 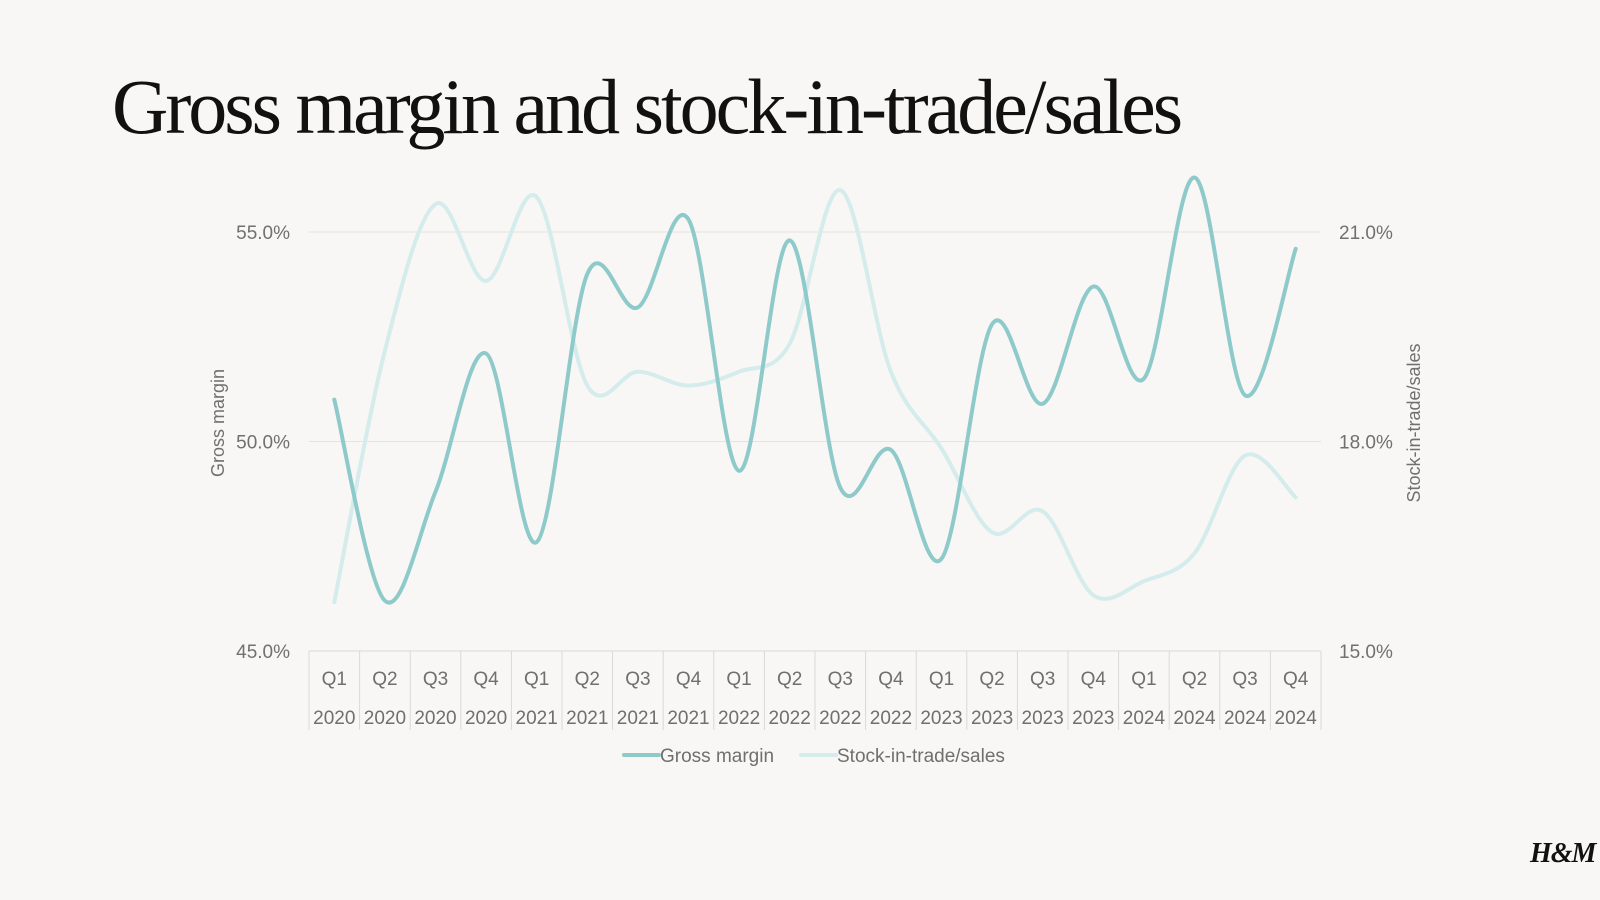 I want to click on left-tick-label: 45.0%, so click(x=263, y=652).